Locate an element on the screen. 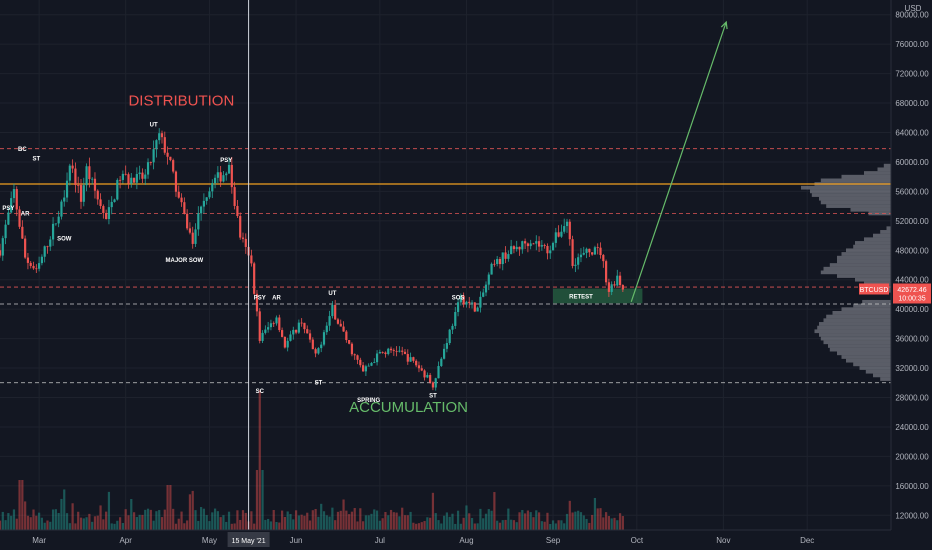 The height and width of the screenshot is (550, 932). price-tick-label: 28000.00 is located at coordinates (912, 398).